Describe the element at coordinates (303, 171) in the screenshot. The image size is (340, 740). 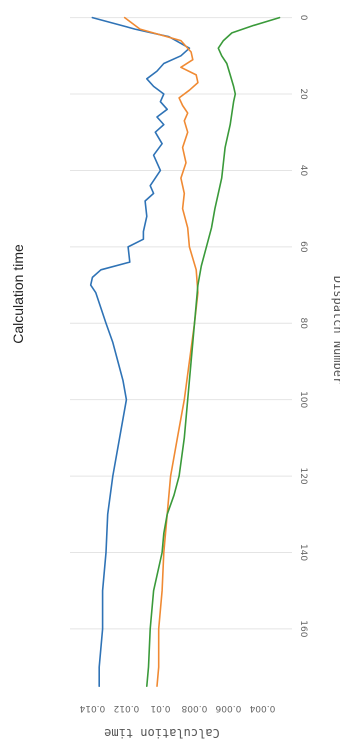
I see `x-tick-label: 40` at that location.